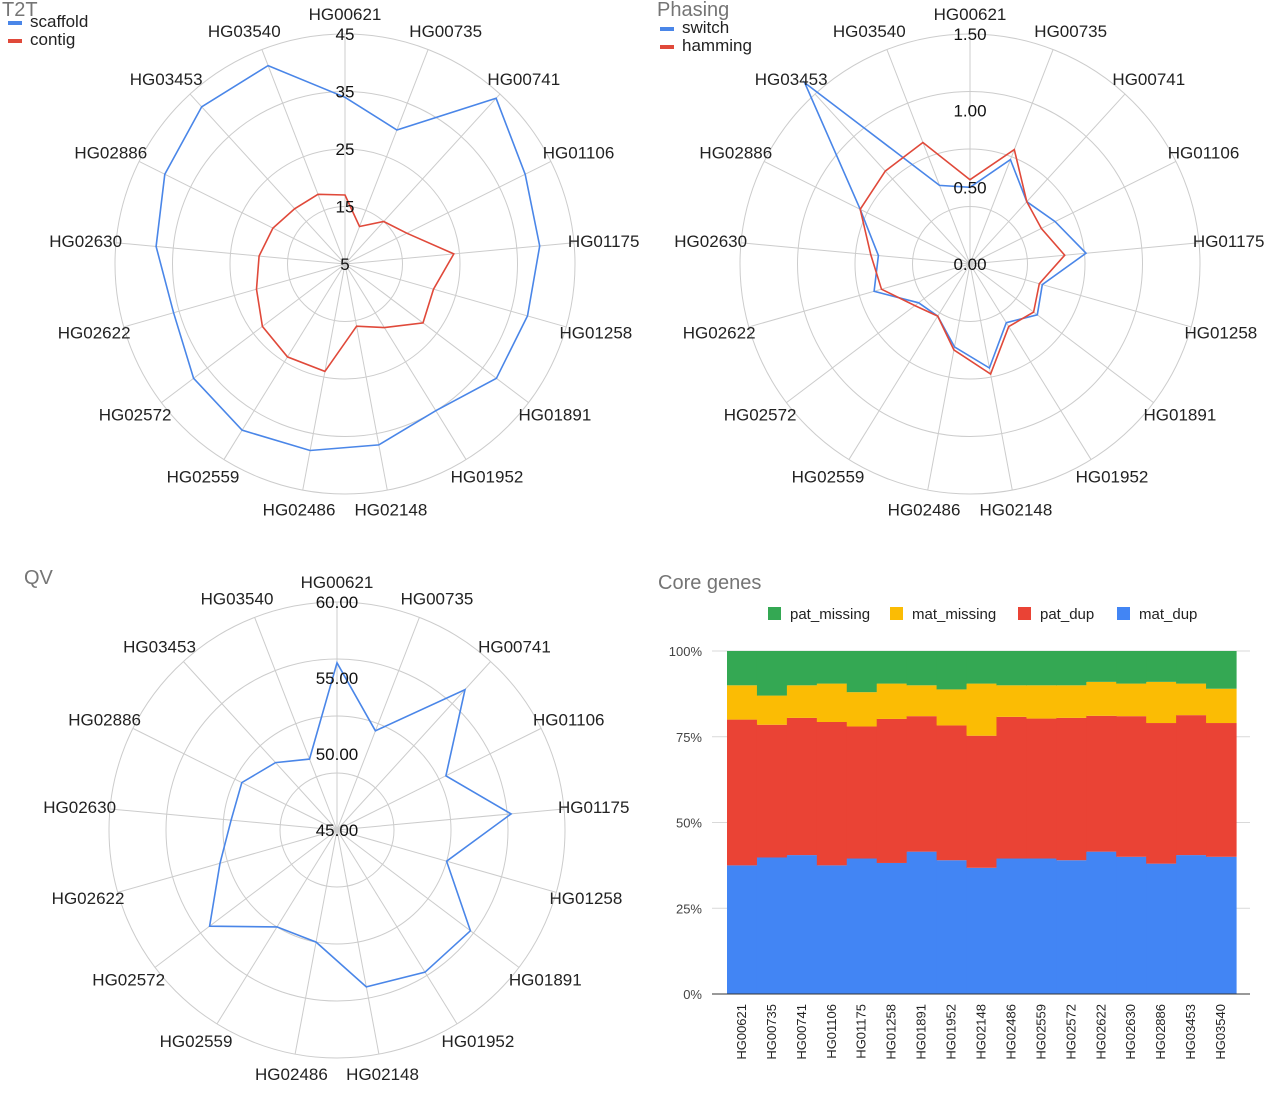  I want to click on radial-tick-label: 35, so click(345, 92).